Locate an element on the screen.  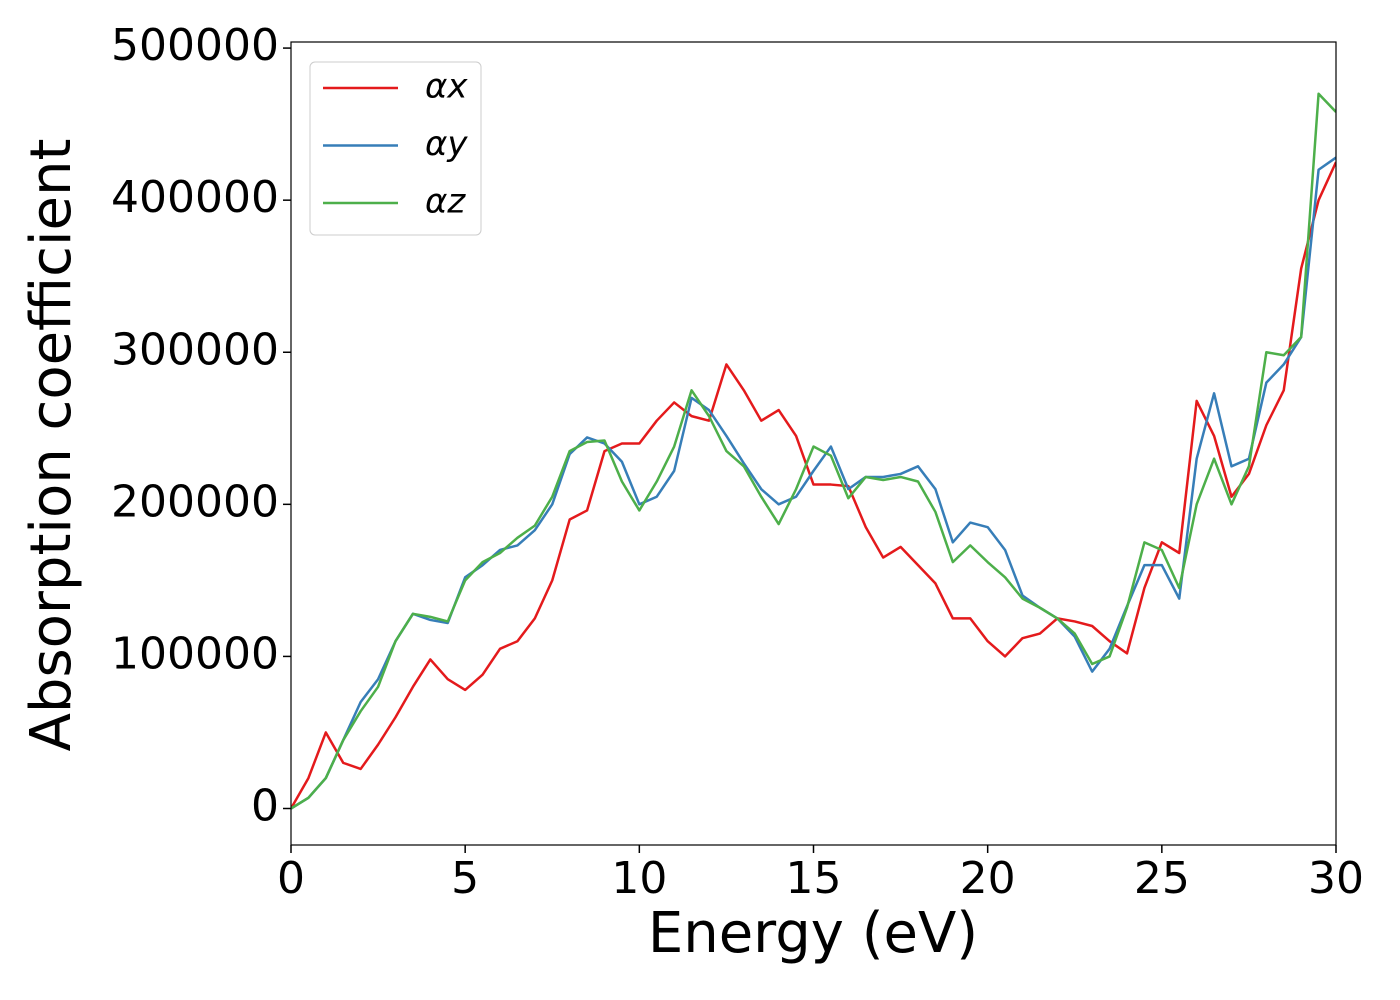
y-tick-label: 300000 is located at coordinates (195, 349).